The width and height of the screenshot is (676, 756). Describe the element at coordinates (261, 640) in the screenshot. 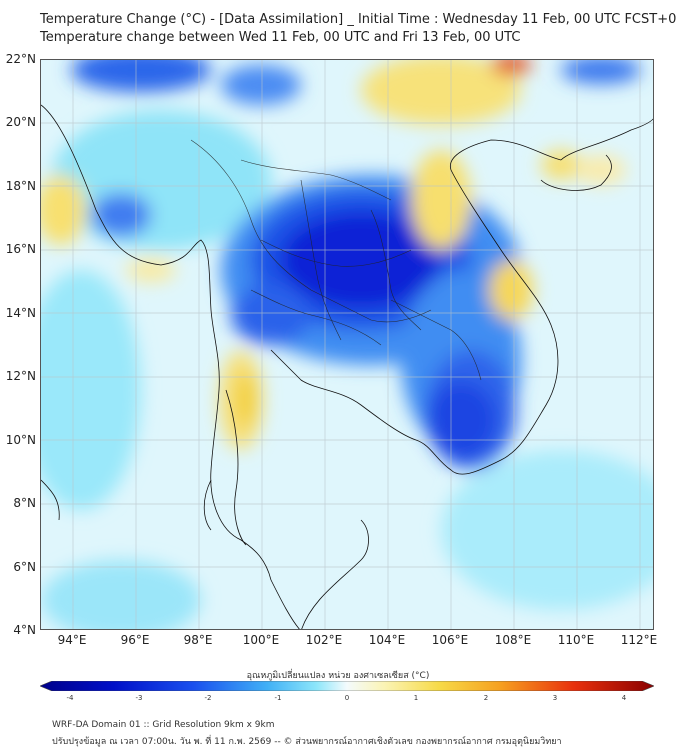

I see `lon-label: 100°E` at that location.